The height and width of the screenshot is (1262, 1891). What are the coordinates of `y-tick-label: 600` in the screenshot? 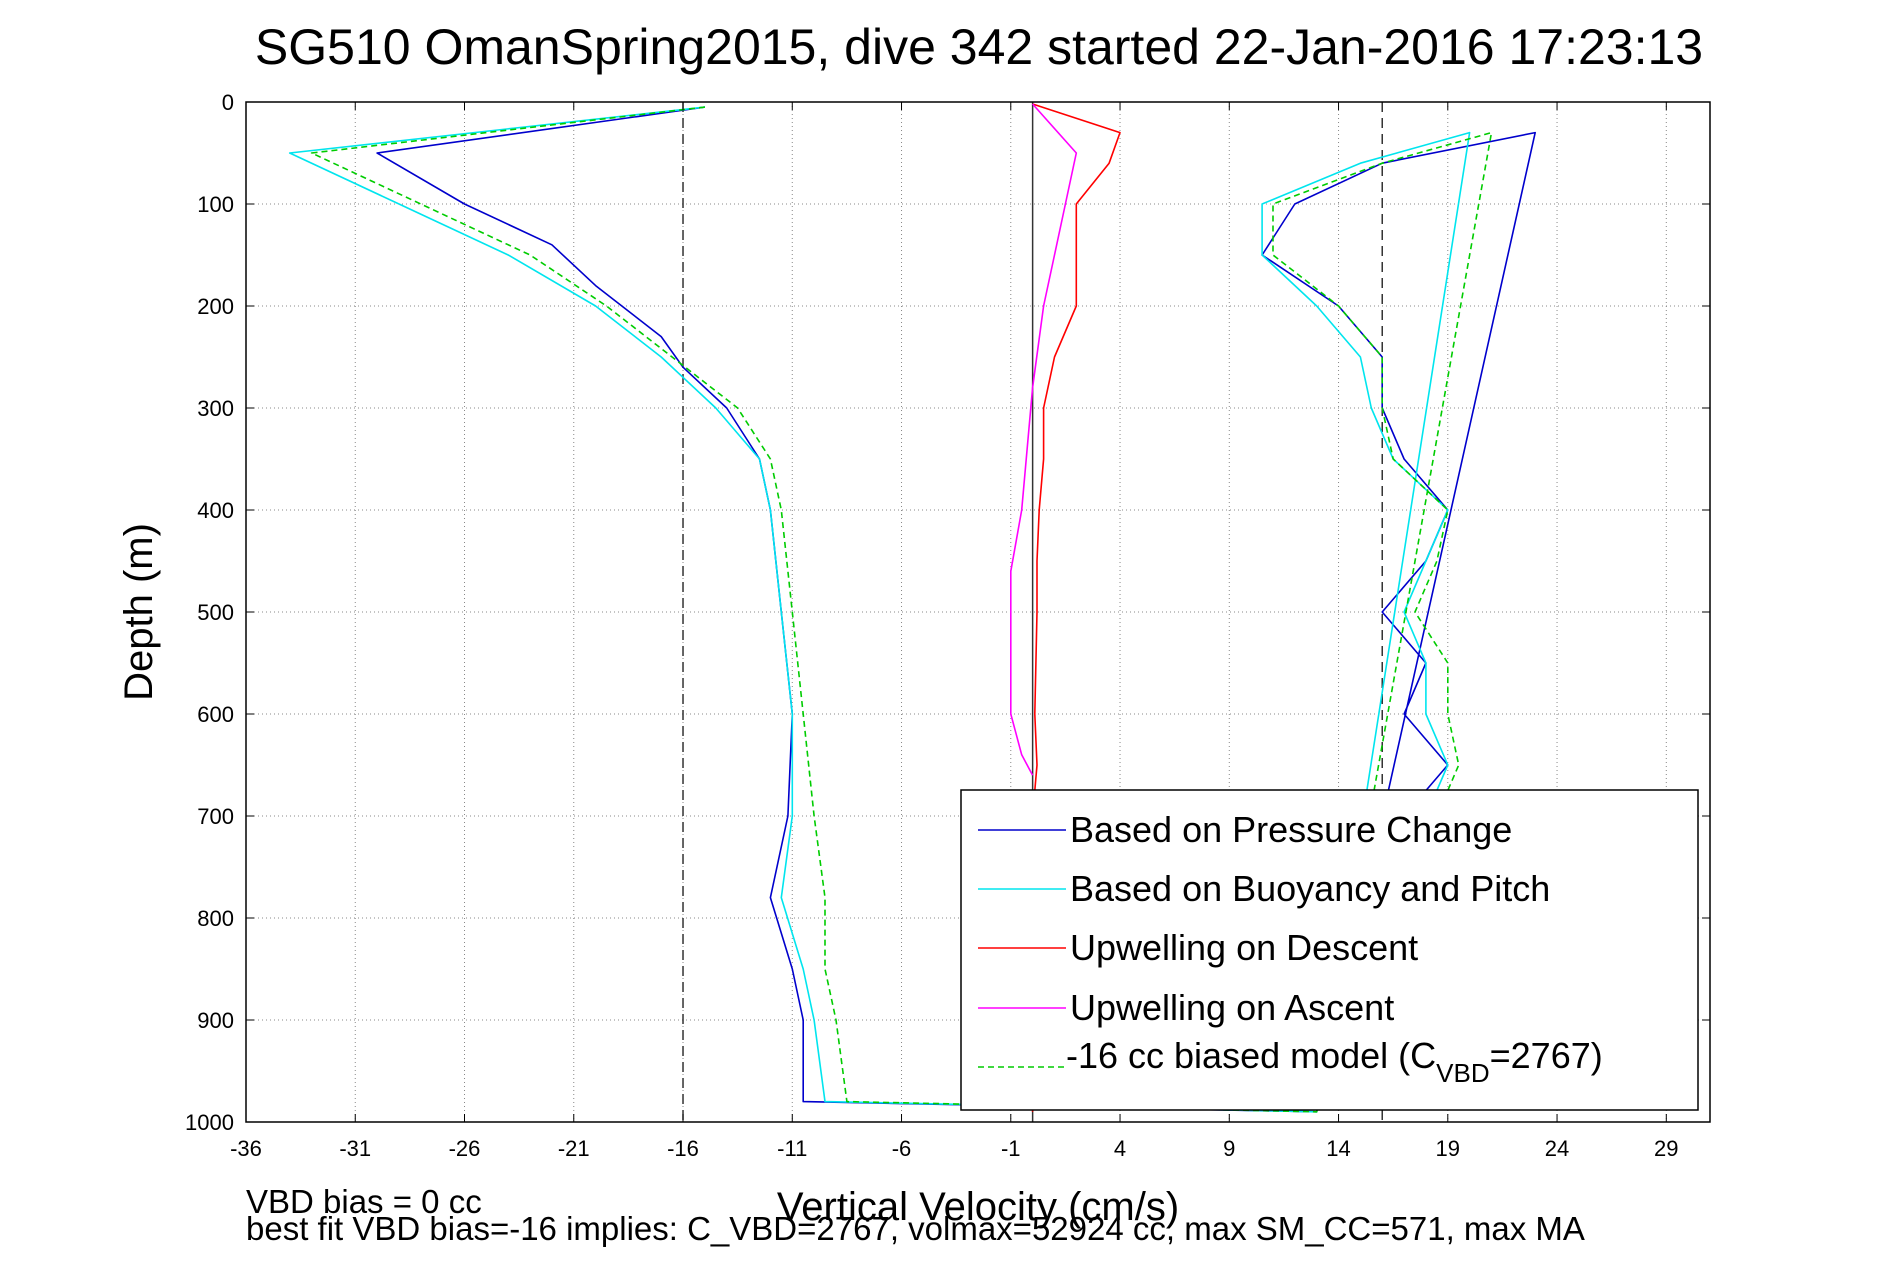 It's located at (215, 714).